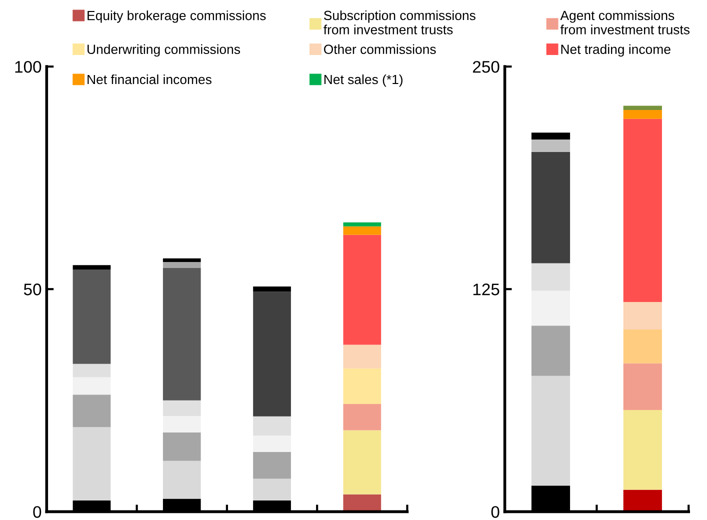 Image resolution: width=707 pixels, height=520 pixels. Describe the element at coordinates (363, 80) in the screenshot. I see `legend-label: Net sales (*1)` at that location.